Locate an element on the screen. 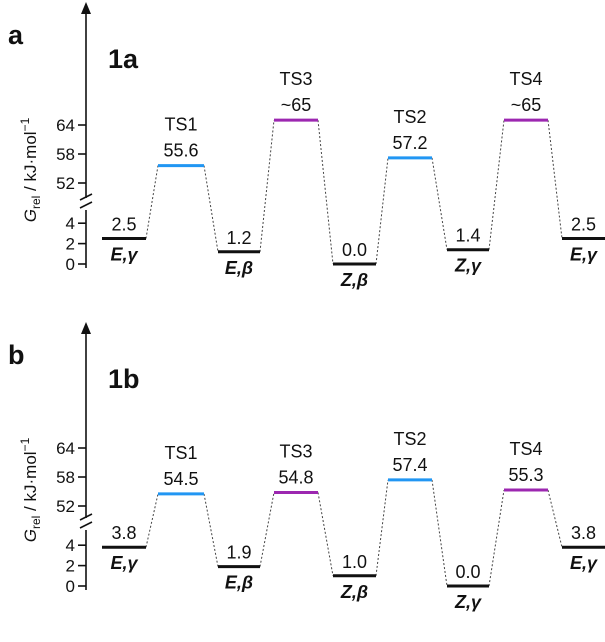 This screenshot has height=642, width=605. energy-value-label: 54.8 is located at coordinates (295, 477).